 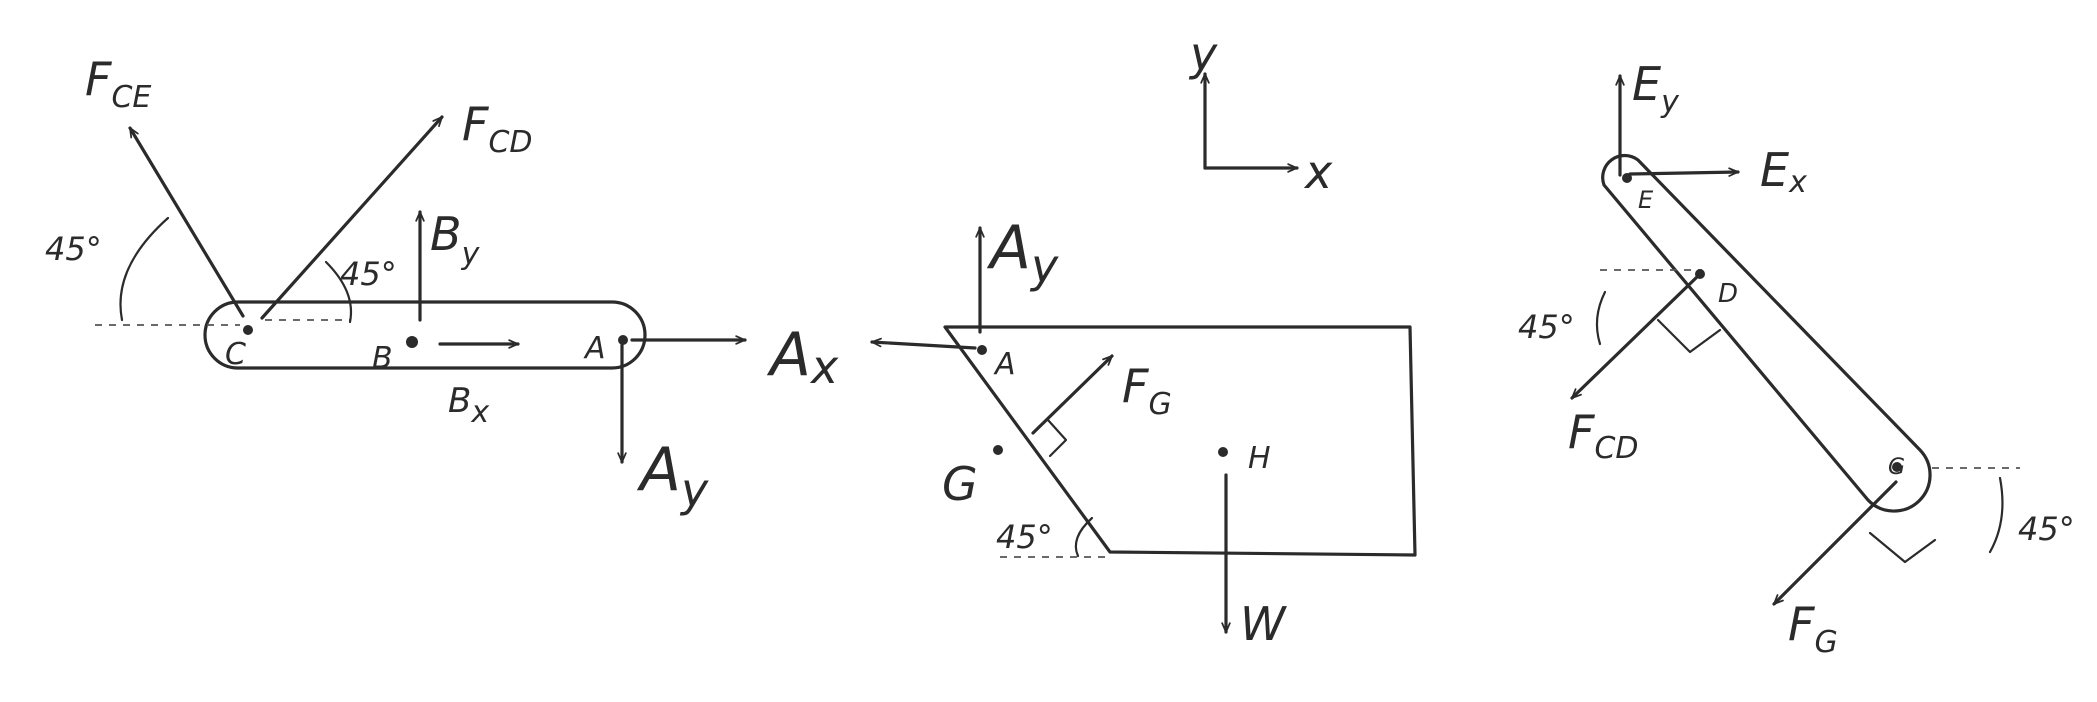 I want to click on plate-point-label-a: A, so click(x=1004, y=364).